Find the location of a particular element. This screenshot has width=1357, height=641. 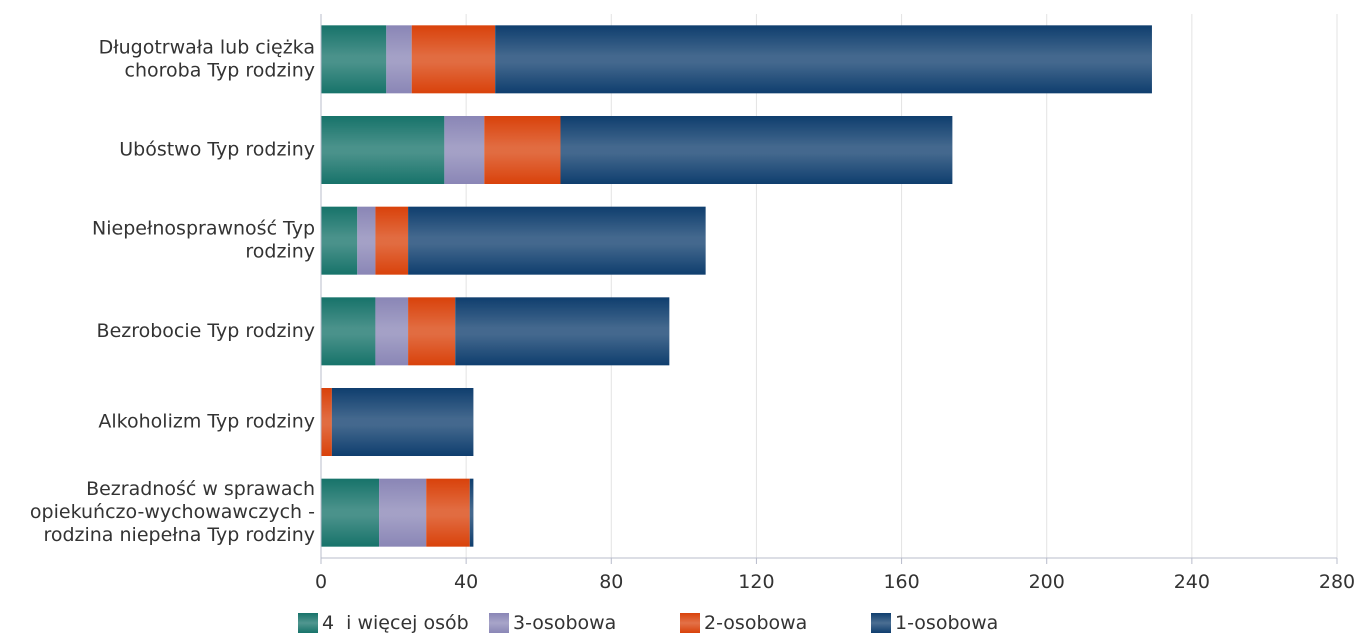

category-label: rodziny is located at coordinates (280, 252).